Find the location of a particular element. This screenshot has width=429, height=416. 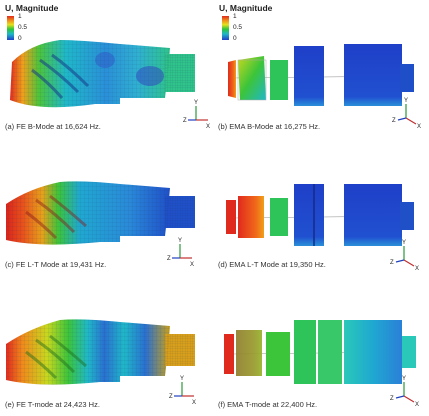

caption-a: (a) FE B-Mode at 16,624 Hz. is located at coordinates (53, 126).